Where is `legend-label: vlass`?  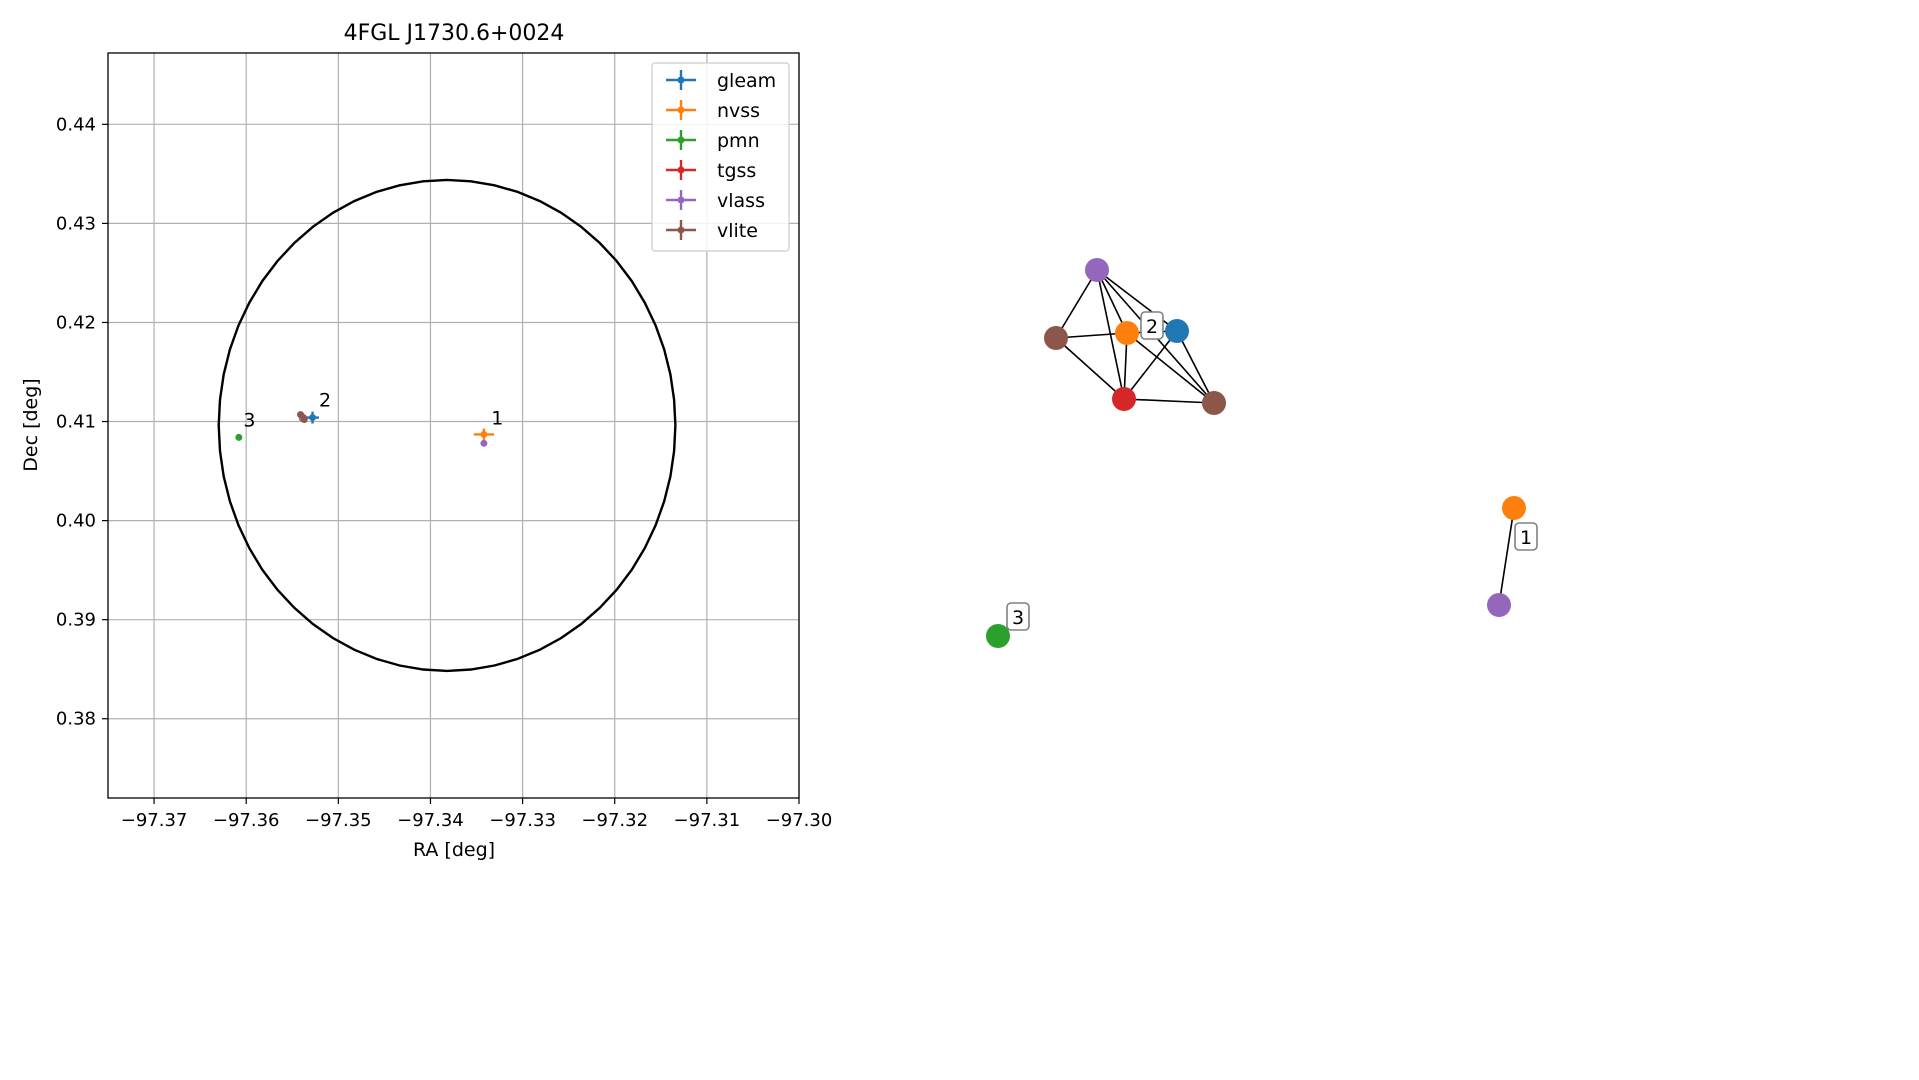 legend-label: vlass is located at coordinates (741, 201).